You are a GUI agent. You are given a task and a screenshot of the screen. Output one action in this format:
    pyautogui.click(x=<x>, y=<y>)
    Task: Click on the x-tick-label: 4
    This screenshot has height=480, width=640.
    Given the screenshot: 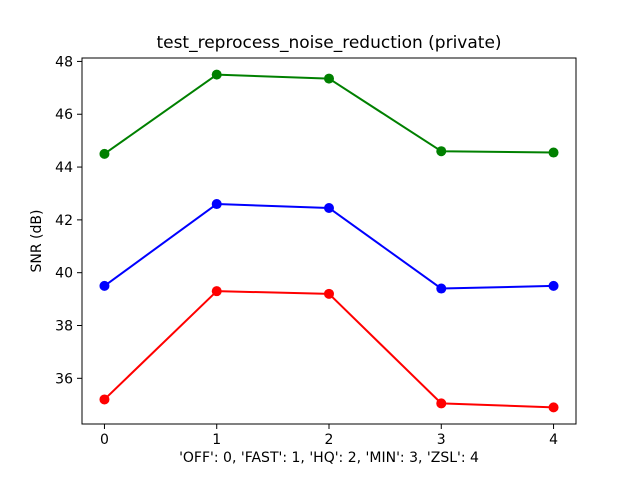 What is the action you would take?
    pyautogui.click(x=553, y=440)
    